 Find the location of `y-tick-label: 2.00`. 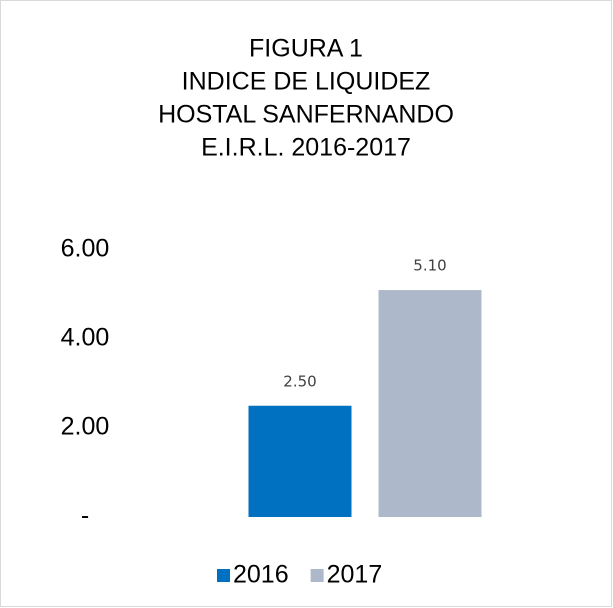

y-tick-label: 2.00 is located at coordinates (85, 427).